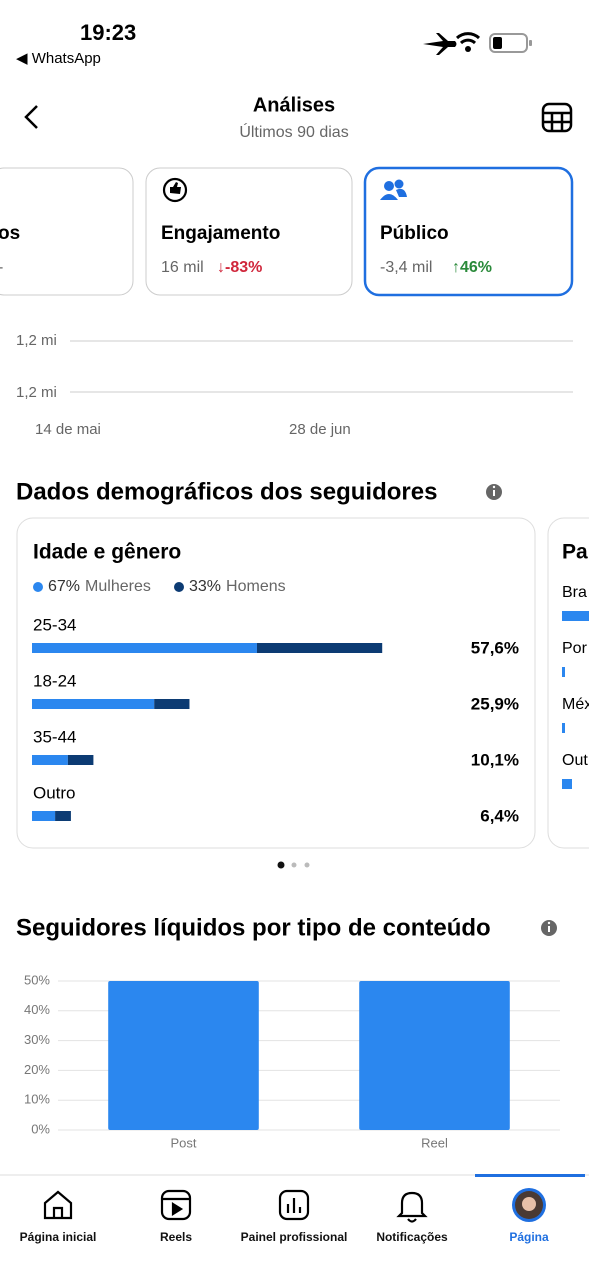  What do you see at coordinates (575, 648) in the screenshot?
I see `country-label: Por` at bounding box center [575, 648].